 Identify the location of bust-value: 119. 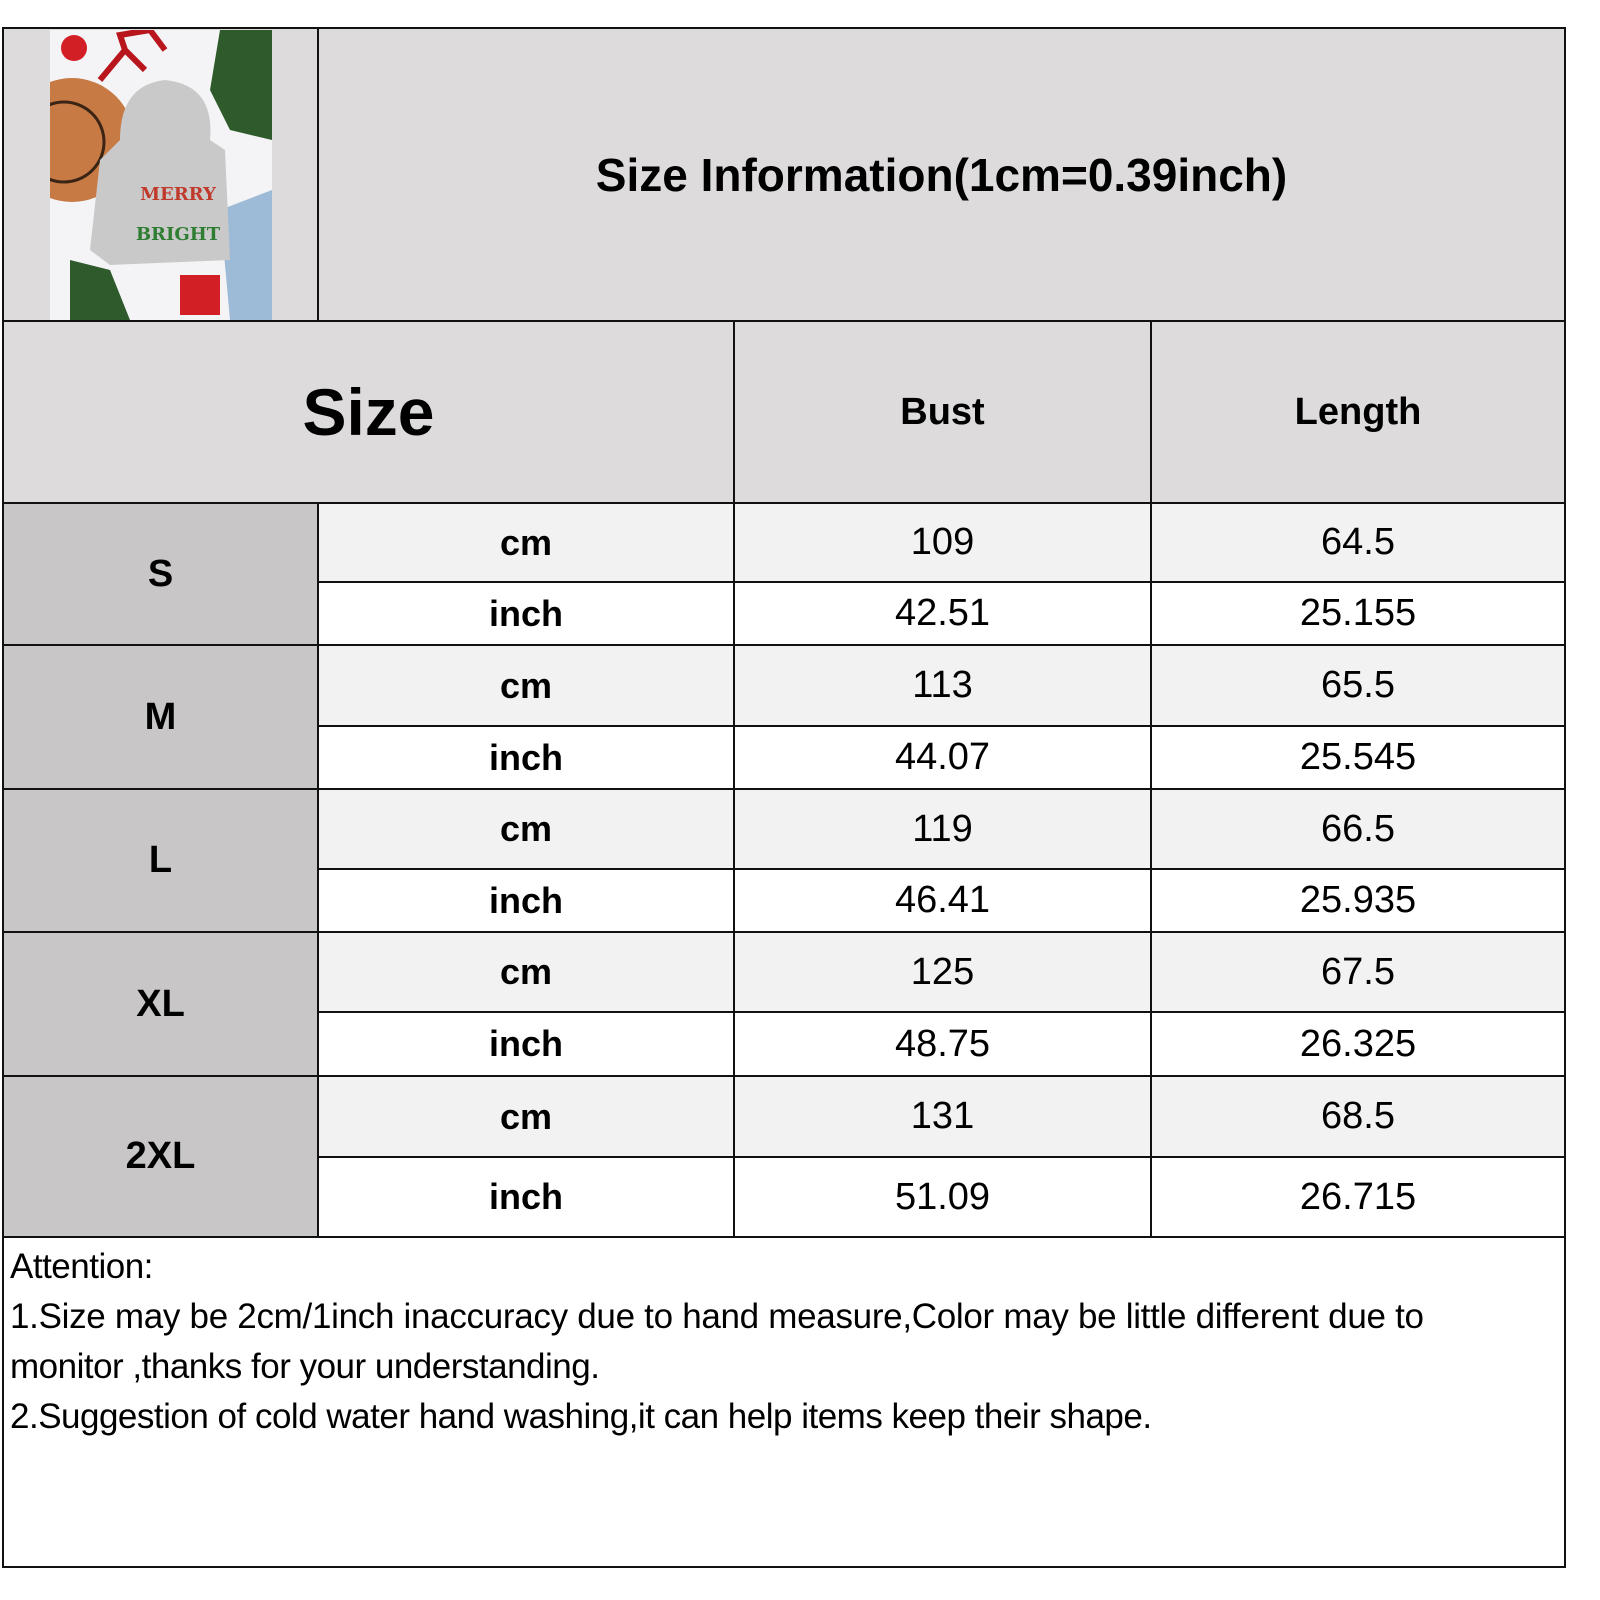
(942, 829).